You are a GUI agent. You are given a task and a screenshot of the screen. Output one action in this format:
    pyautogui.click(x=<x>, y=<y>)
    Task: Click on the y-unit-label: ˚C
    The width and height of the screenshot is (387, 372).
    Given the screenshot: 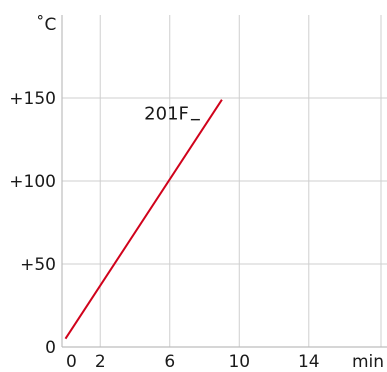 What is the action you would take?
    pyautogui.click(x=46, y=24)
    